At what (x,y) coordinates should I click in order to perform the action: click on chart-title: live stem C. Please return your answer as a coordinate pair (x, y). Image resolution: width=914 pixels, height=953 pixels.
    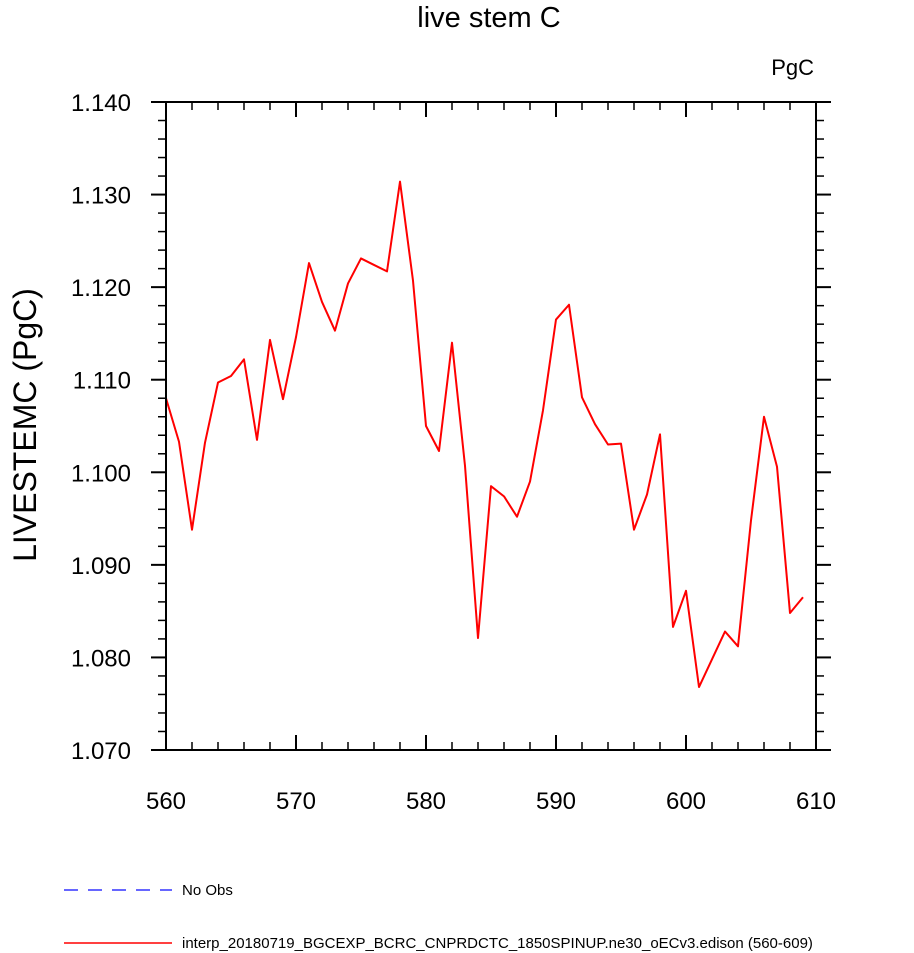
    Looking at the image, I should click on (488, 18).